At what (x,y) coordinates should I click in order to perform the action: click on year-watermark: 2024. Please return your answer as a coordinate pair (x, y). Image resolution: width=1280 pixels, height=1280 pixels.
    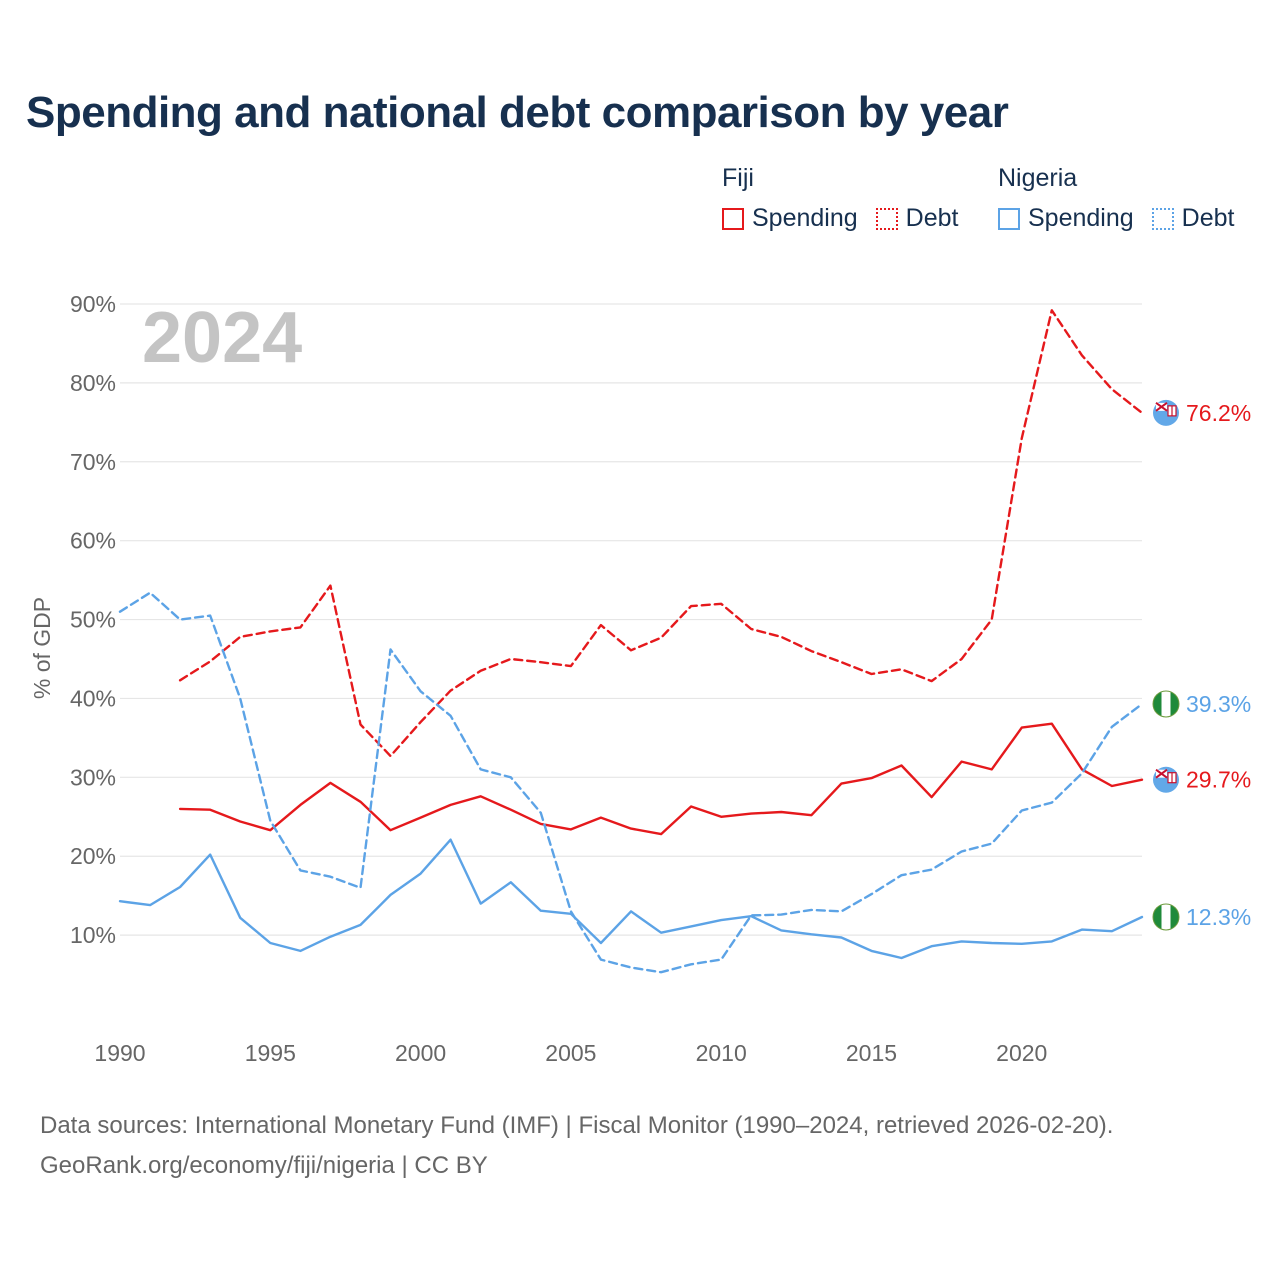
    Looking at the image, I should click on (222, 338).